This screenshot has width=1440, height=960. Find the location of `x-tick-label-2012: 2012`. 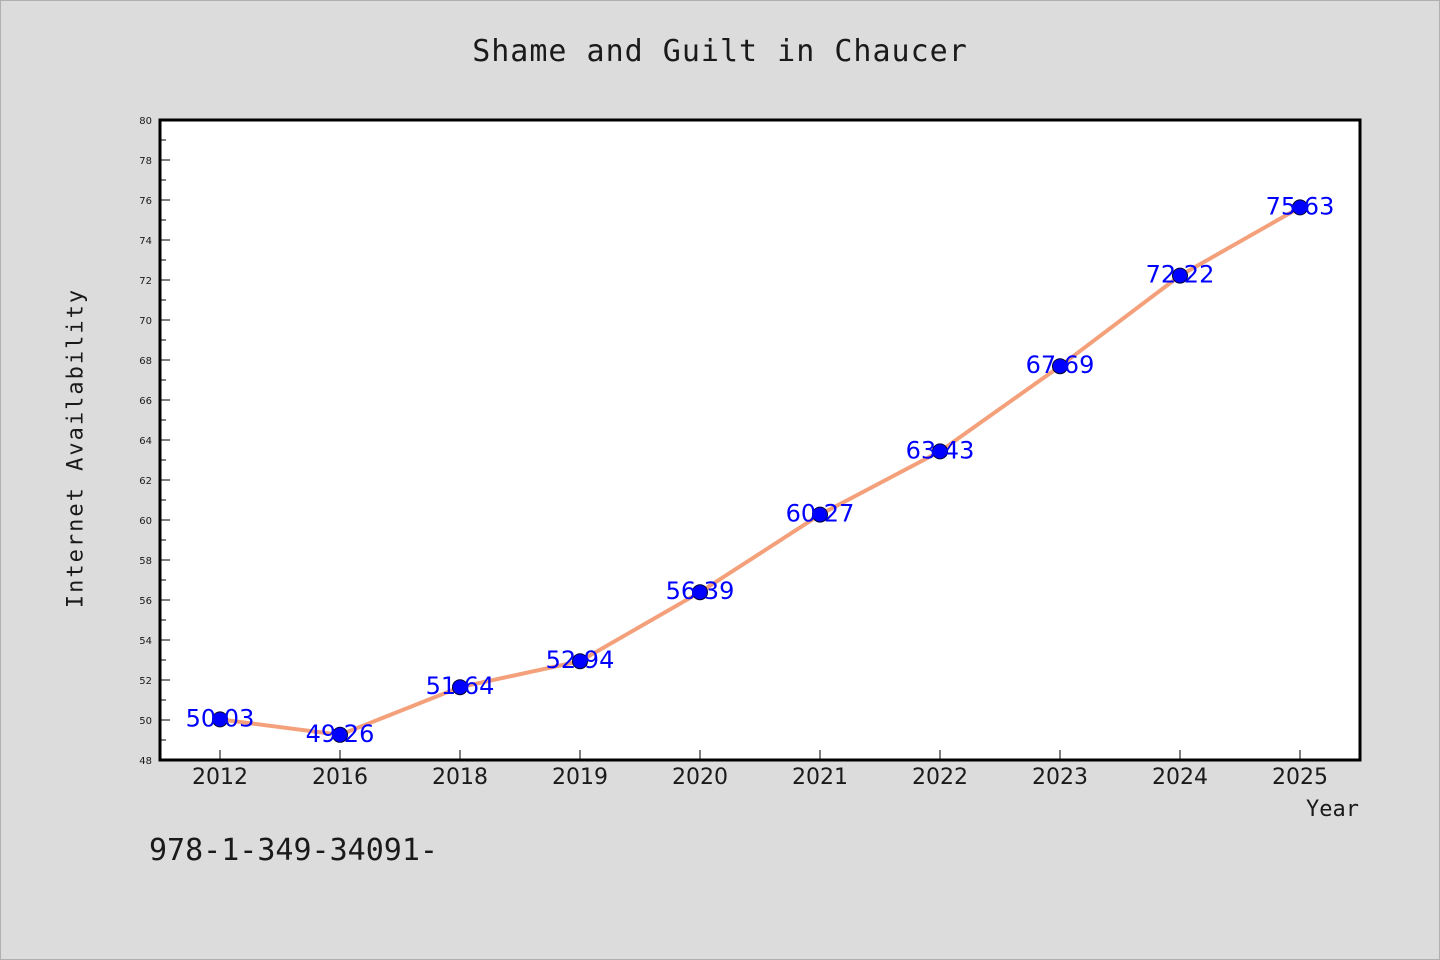

x-tick-label-2012: 2012 is located at coordinates (220, 777).